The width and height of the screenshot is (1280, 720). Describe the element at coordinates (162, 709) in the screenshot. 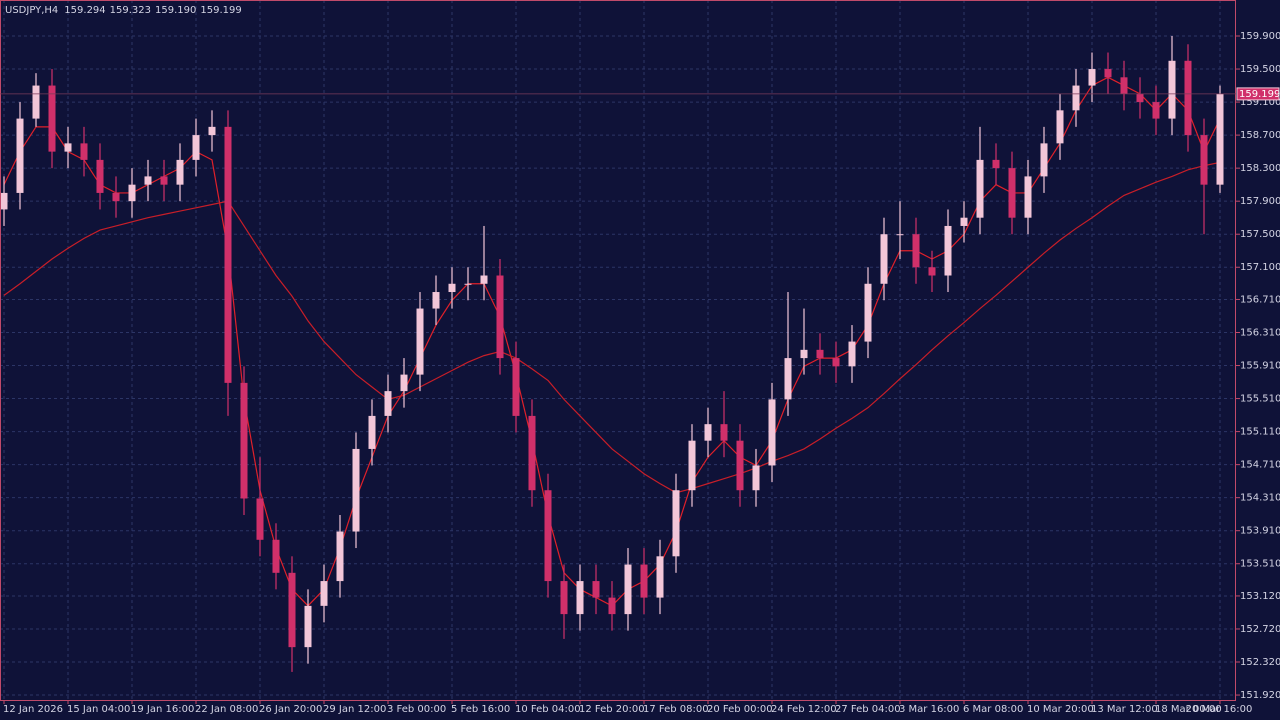

I see `x-tick-label: 19 Jan 16:00` at that location.